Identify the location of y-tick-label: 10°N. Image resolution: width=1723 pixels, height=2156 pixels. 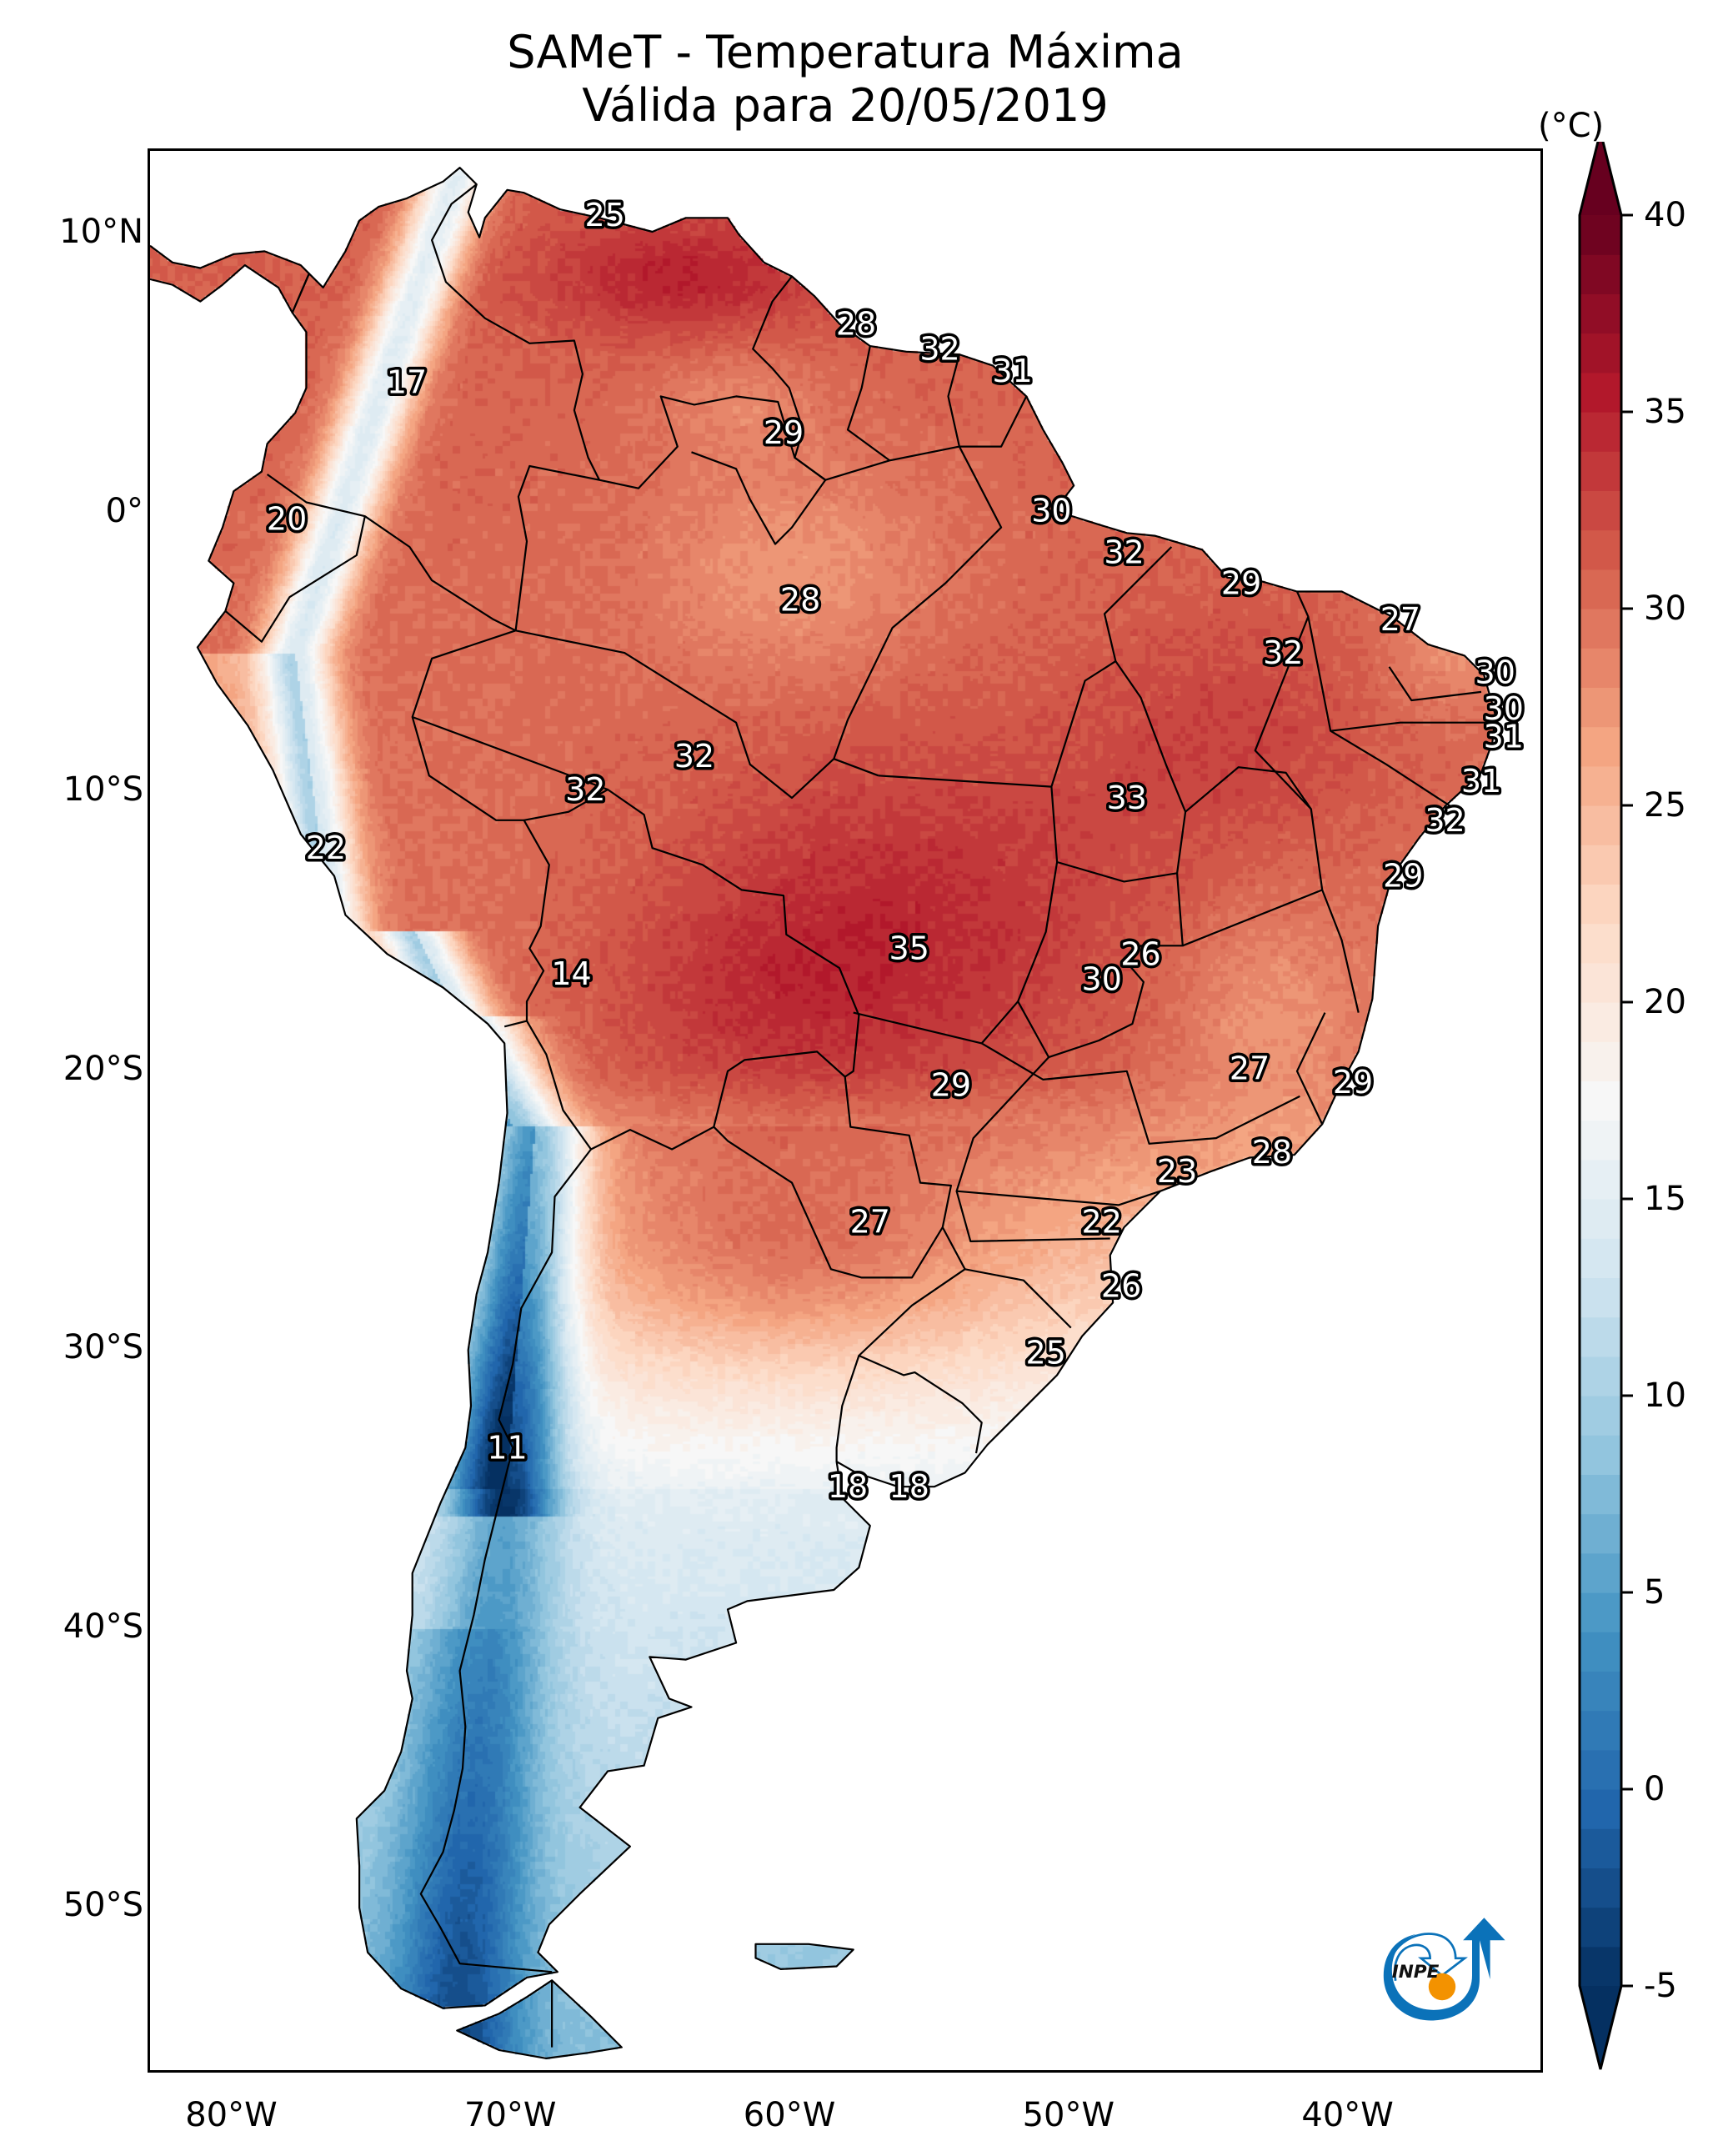
(101, 232).